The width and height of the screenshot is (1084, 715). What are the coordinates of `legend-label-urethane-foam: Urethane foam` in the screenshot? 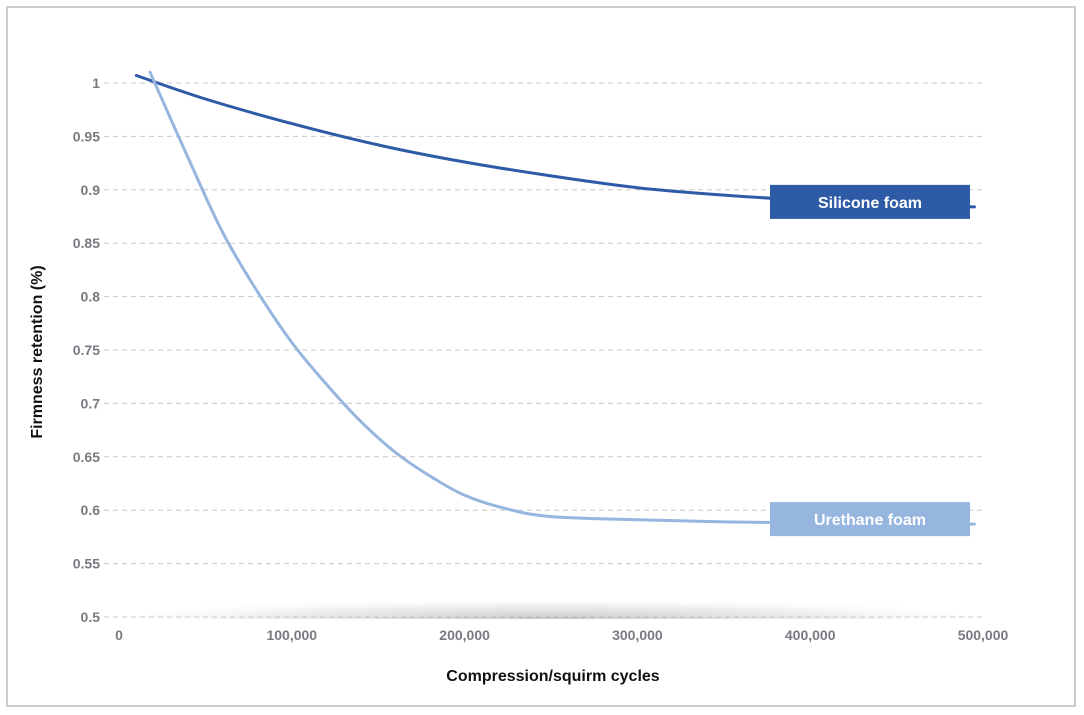 It's located at (870, 520).